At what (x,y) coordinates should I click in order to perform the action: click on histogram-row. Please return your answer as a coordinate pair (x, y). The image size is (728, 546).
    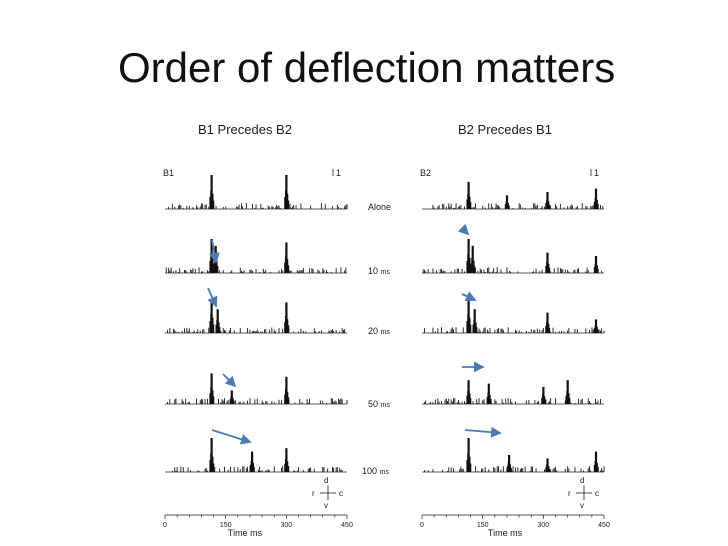
    Looking at the image, I should click on (256, 192).